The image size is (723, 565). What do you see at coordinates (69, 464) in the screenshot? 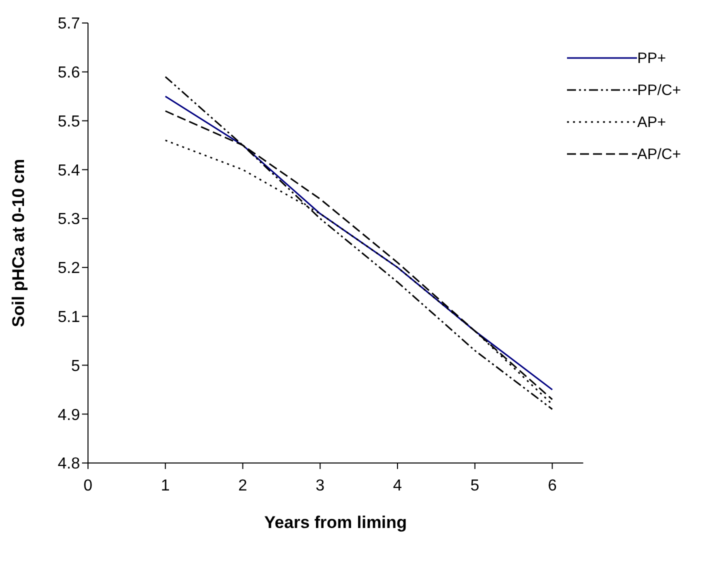
I see `y-tick-label: 4.8` at bounding box center [69, 464].